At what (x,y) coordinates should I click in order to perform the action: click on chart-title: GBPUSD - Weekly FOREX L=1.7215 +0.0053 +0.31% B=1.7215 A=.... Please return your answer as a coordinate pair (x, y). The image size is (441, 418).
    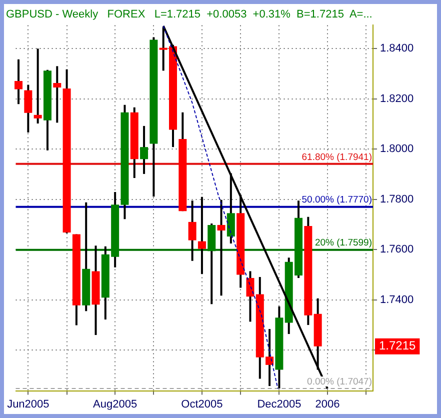
    Looking at the image, I should click on (189, 14).